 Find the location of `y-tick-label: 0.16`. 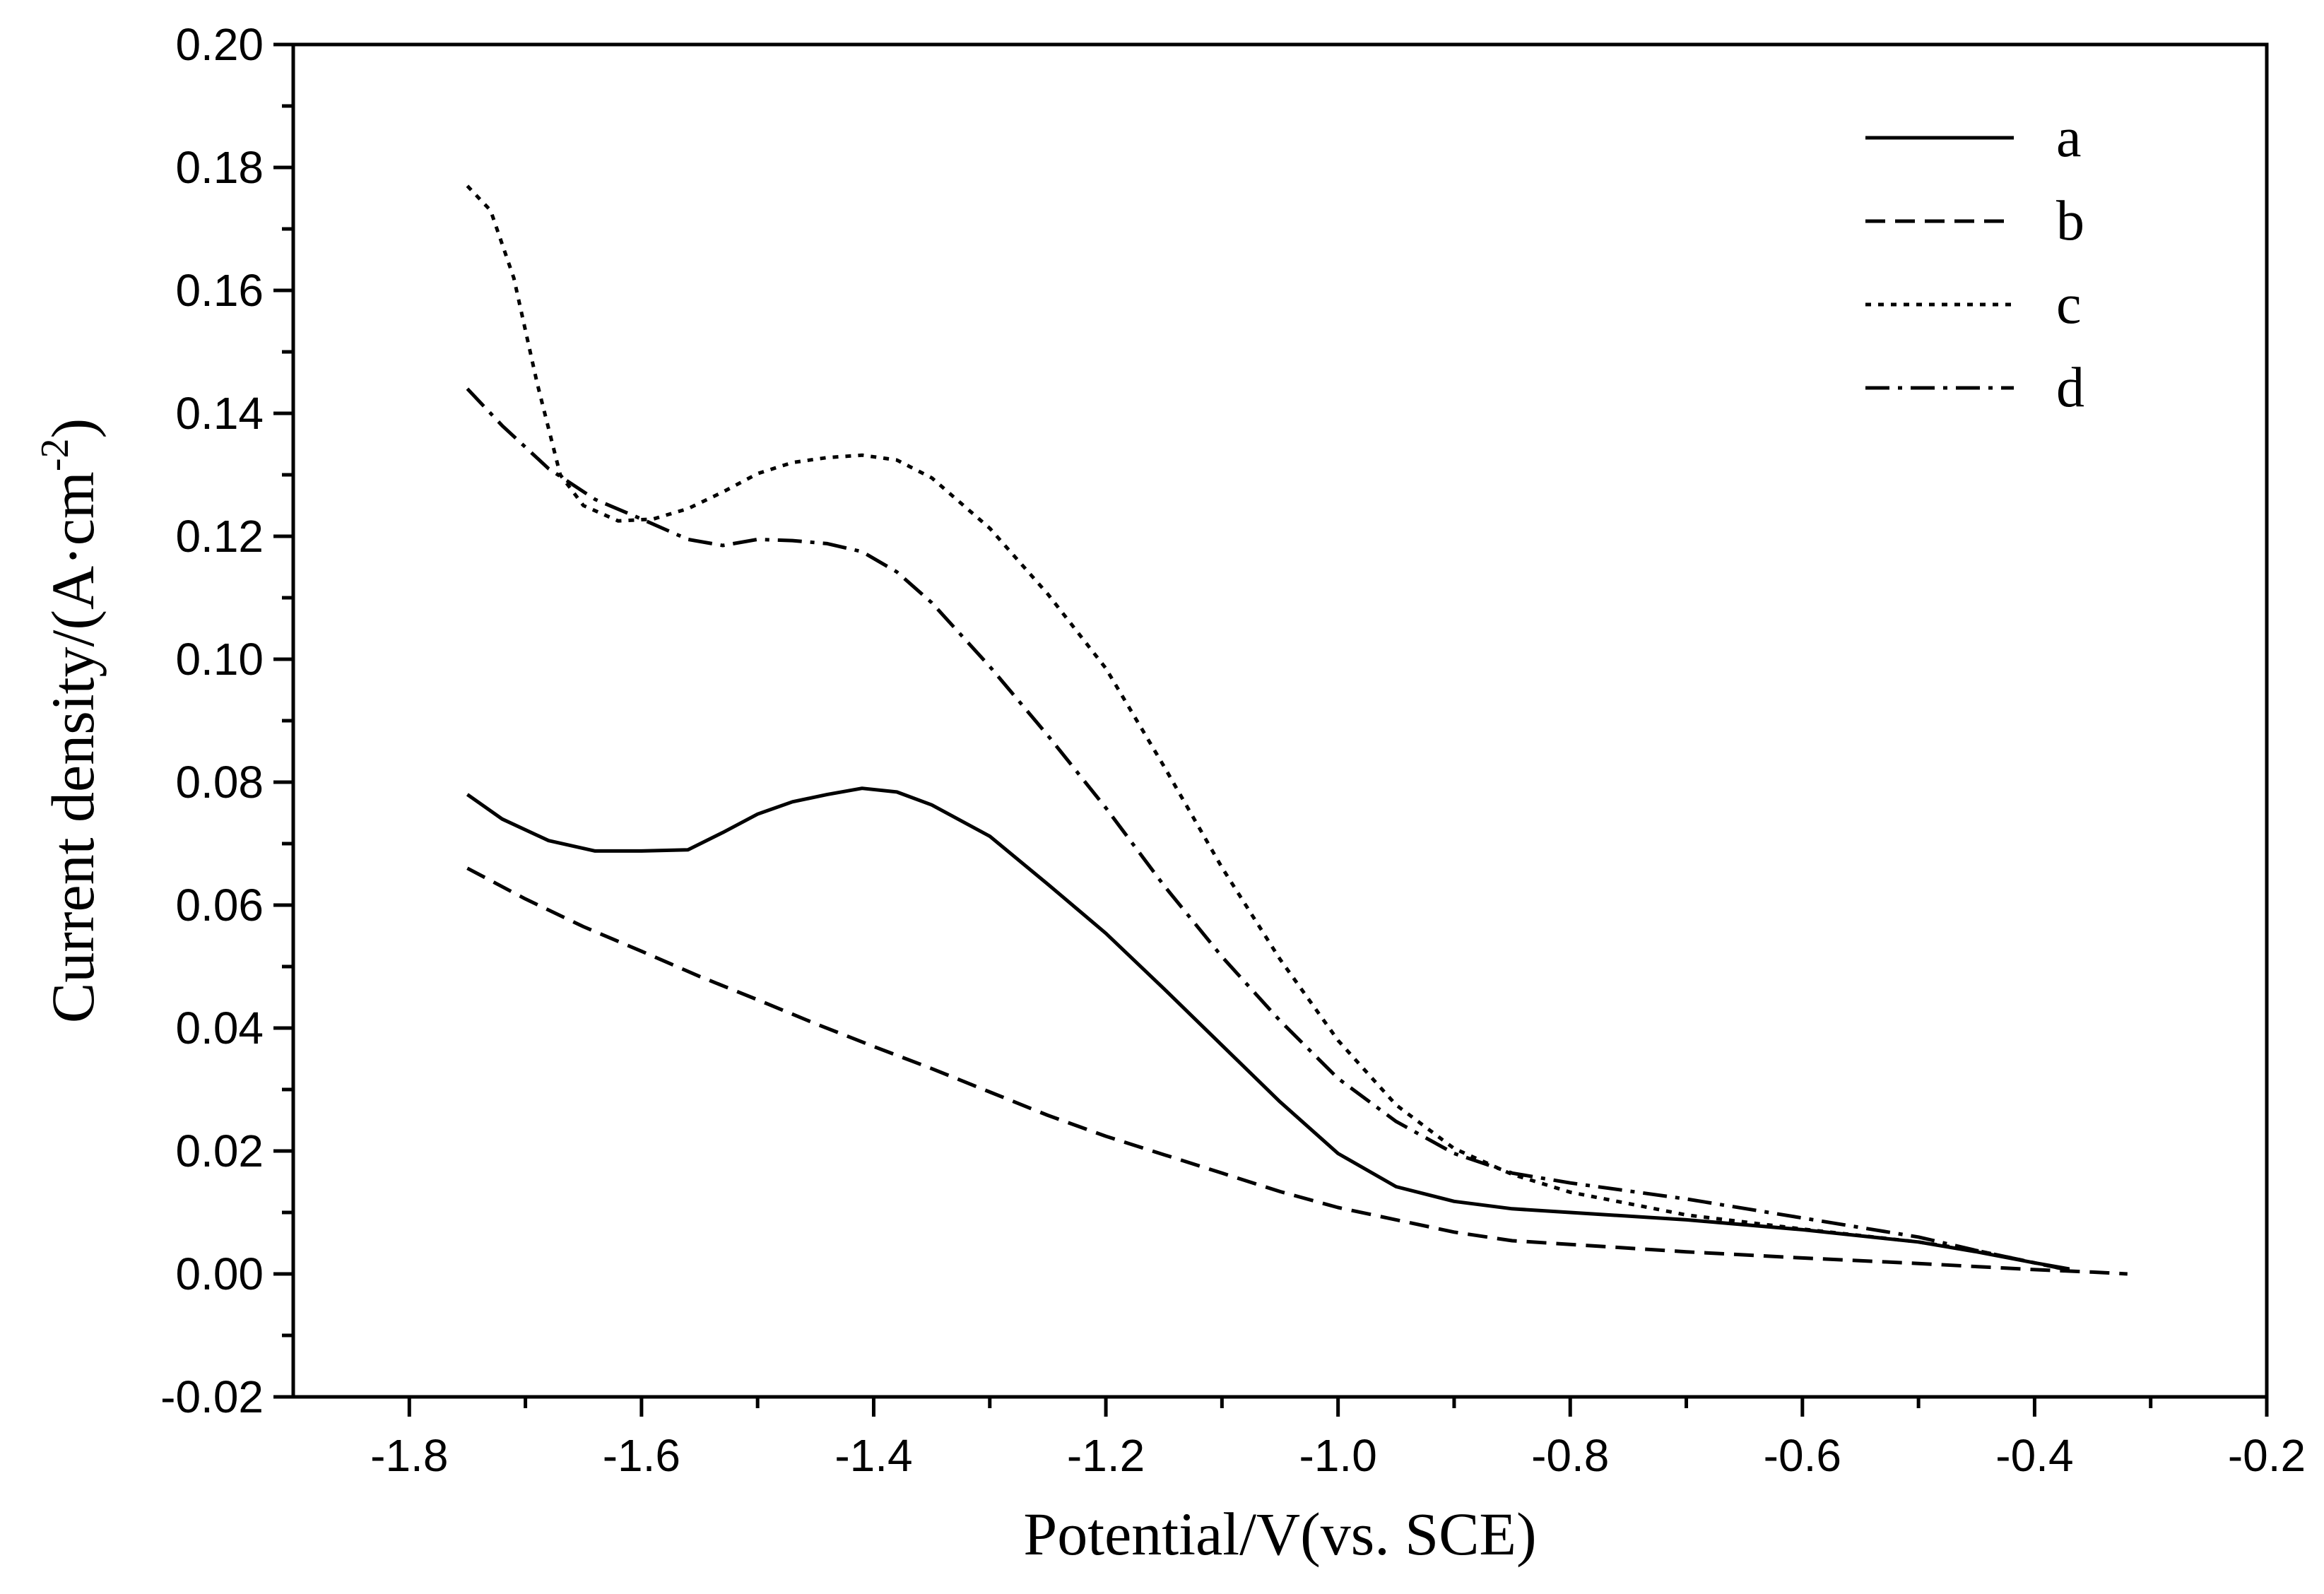

y-tick-label: 0.16 is located at coordinates (219, 290).